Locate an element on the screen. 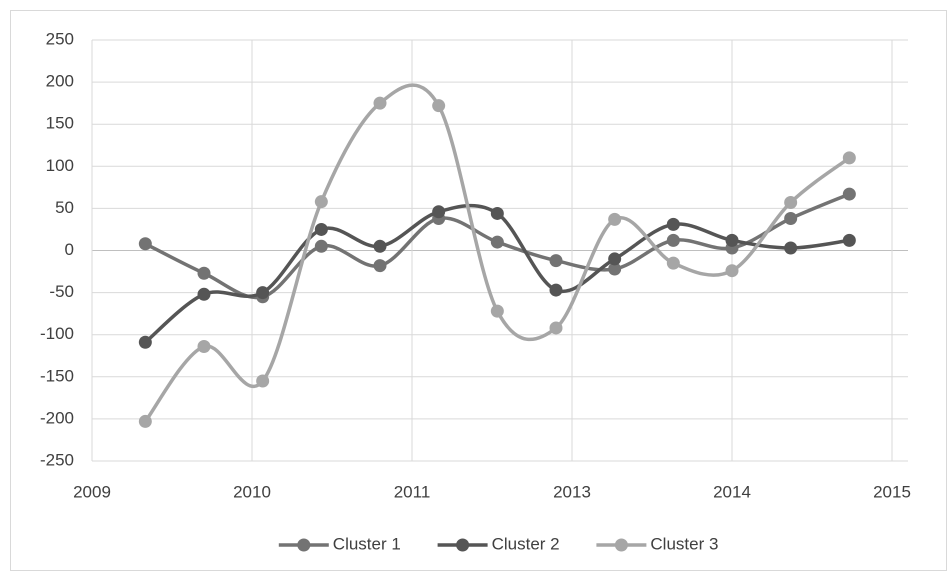 The height and width of the screenshot is (576, 951). y-tick-label: 200 is located at coordinates (60, 81).